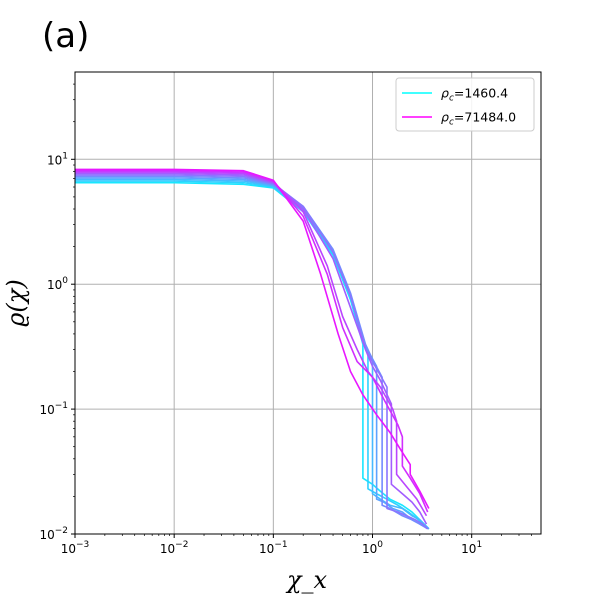  I want to click on y-tick-label: 10¹, so click(57, 159).